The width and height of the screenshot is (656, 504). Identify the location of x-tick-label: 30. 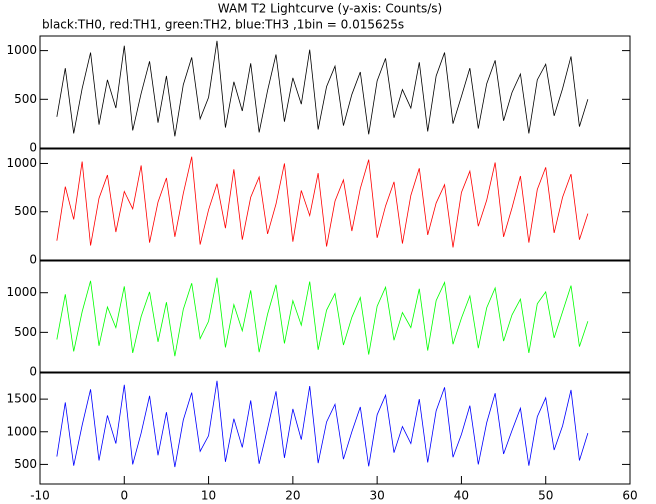
(377, 496).